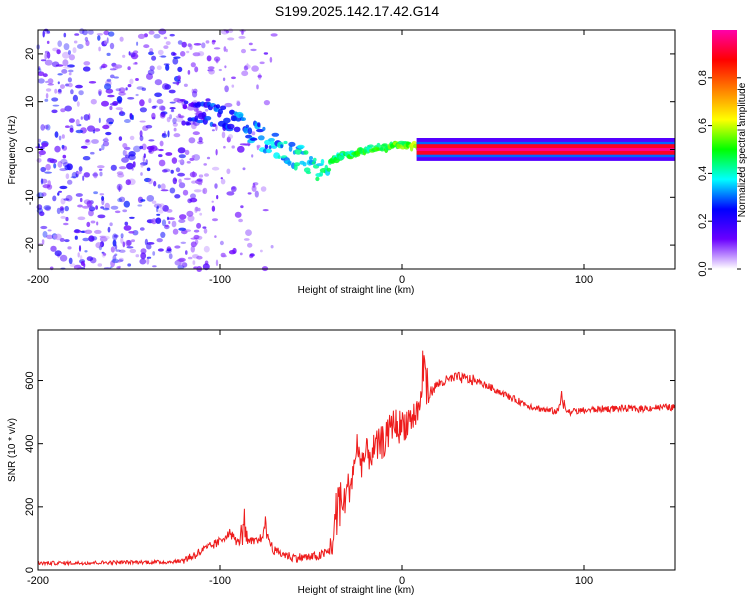  What do you see at coordinates (12, 450) in the screenshot?
I see `snr-y-axis-label: SNR (10 * v/v)` at bounding box center [12, 450].